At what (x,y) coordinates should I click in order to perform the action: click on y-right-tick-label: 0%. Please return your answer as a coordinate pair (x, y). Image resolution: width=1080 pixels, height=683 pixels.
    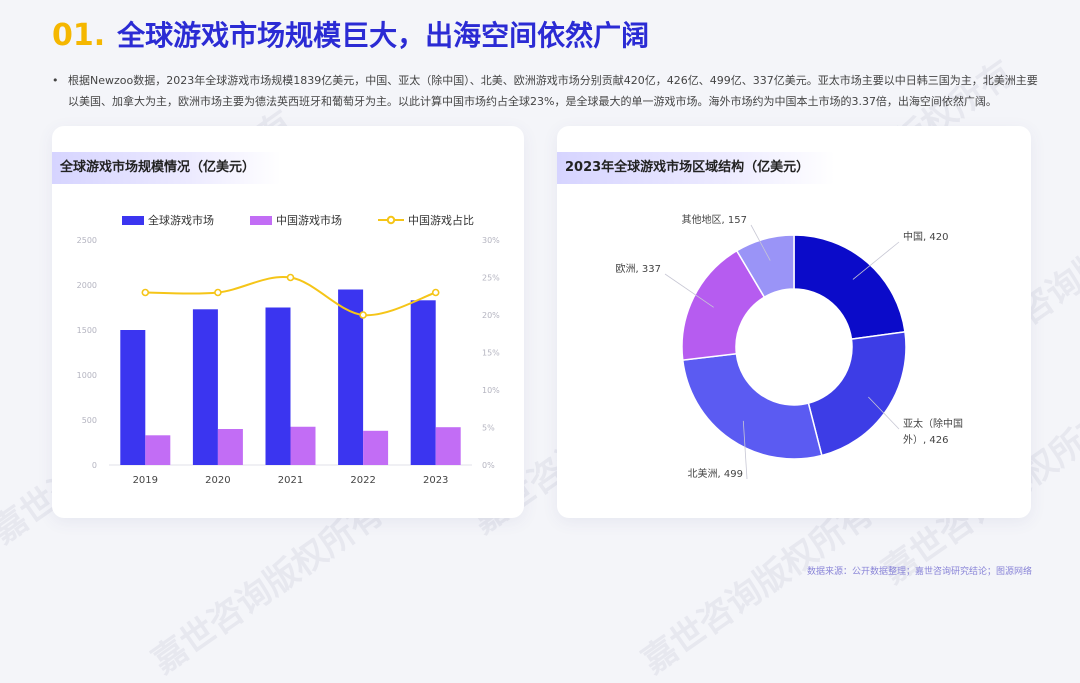
    Looking at the image, I should click on (488, 465).